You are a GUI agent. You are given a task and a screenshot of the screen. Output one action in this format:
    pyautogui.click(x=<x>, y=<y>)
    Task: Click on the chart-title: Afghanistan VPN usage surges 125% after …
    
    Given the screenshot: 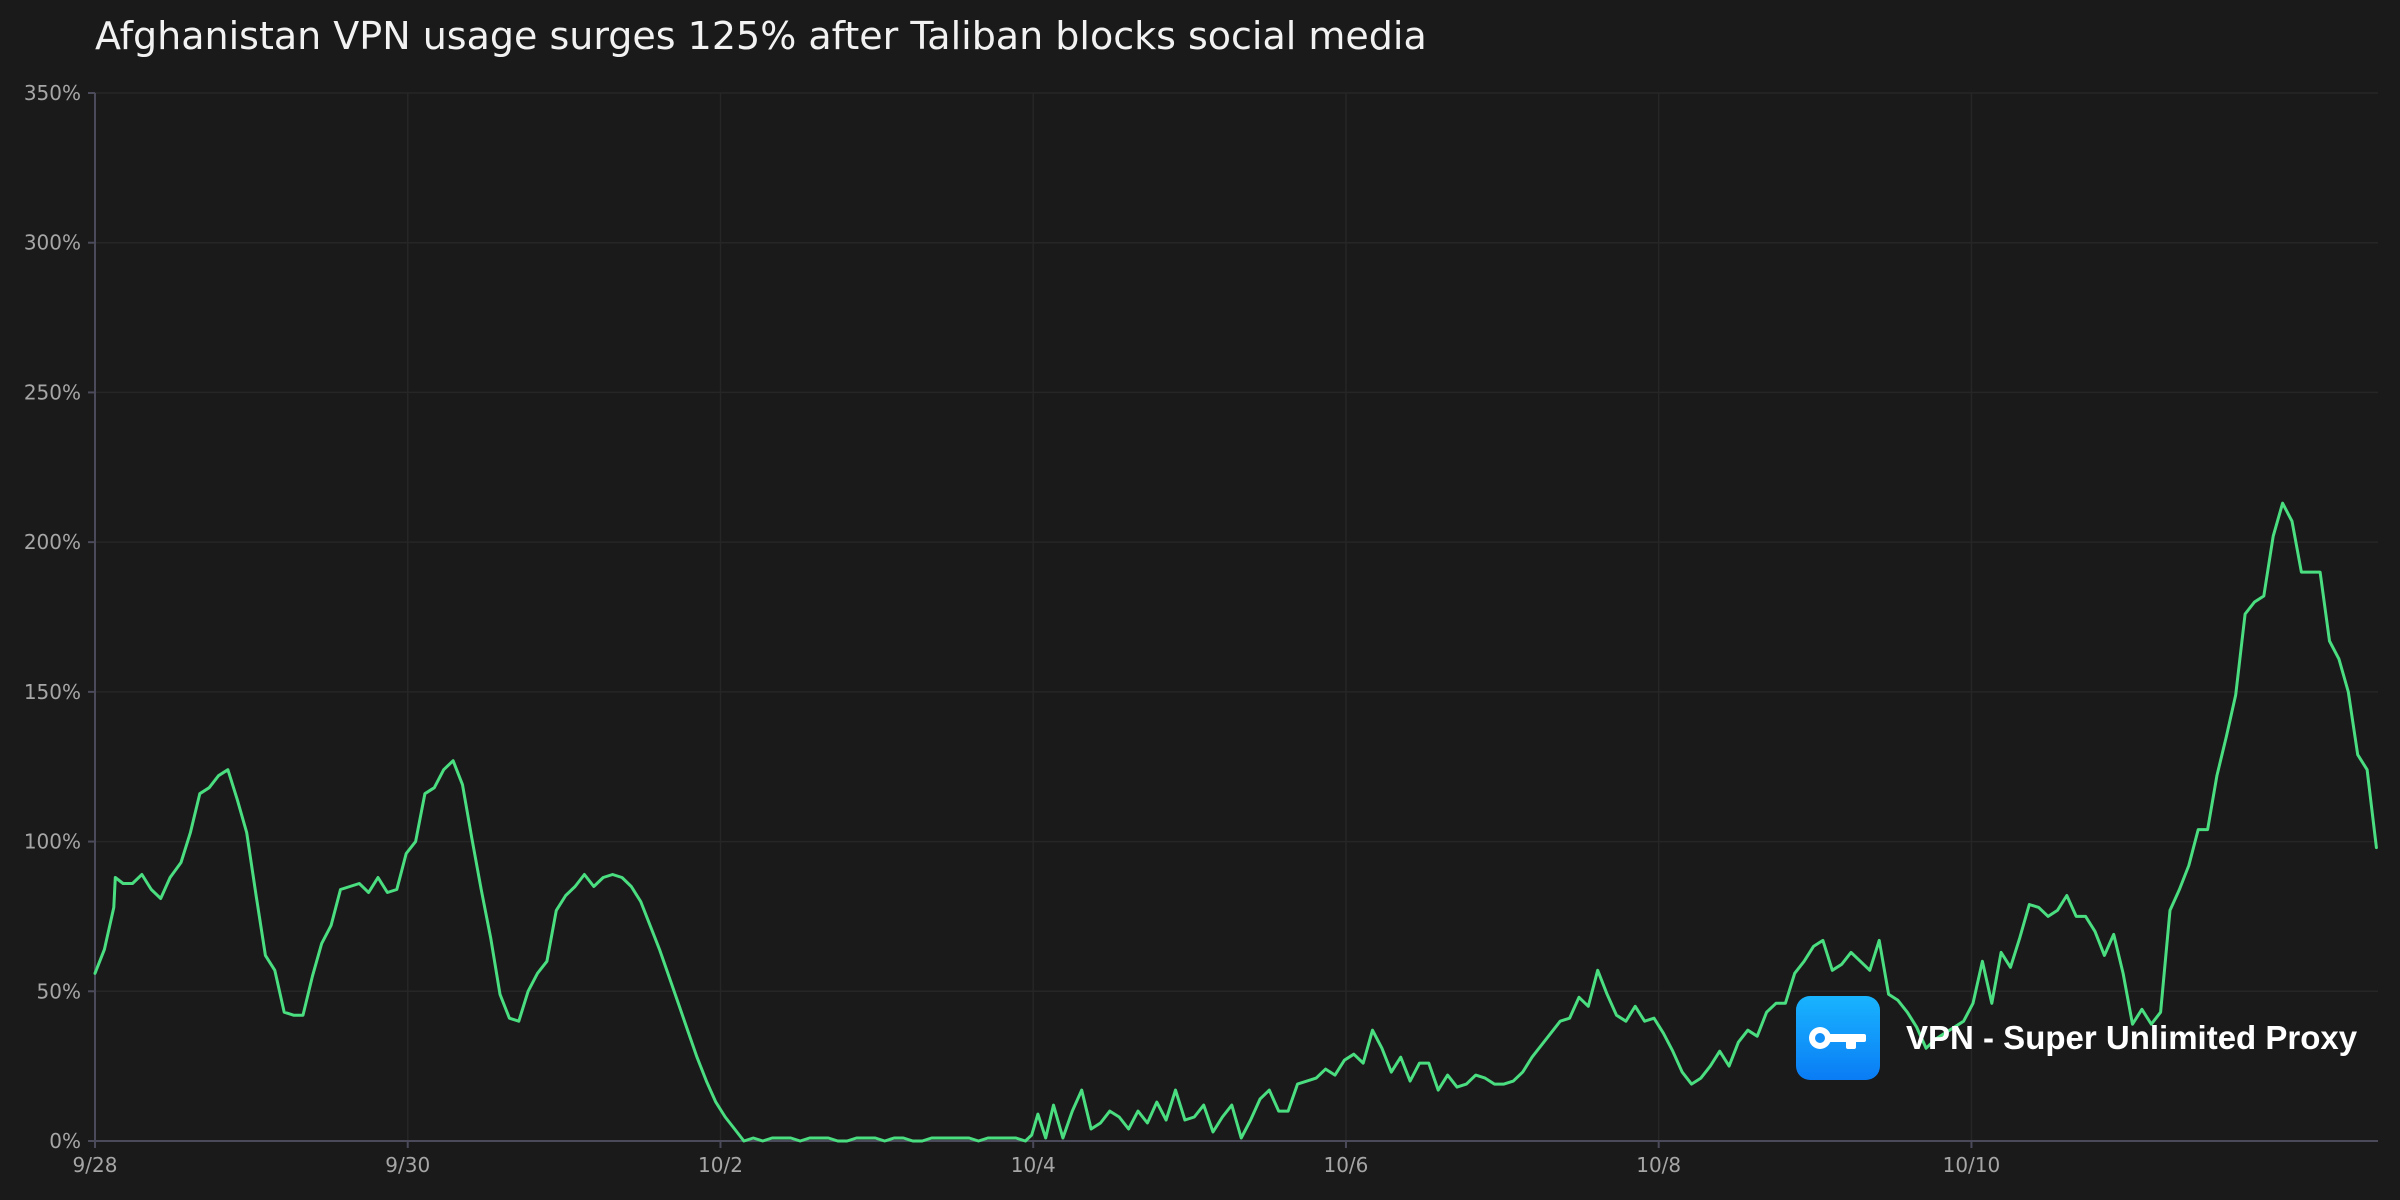 What is the action you would take?
    pyautogui.click(x=761, y=36)
    